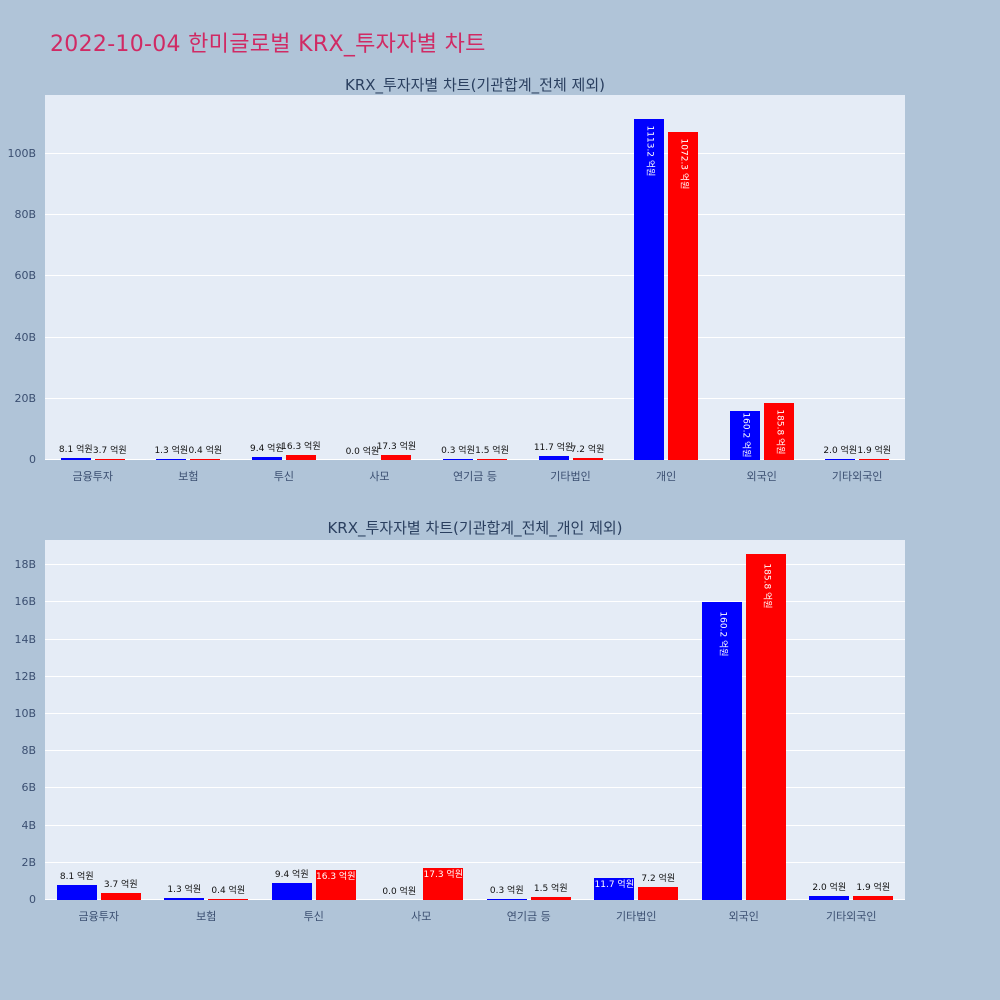  What do you see at coordinates (722, 634) in the screenshot?
I see `bar-label: 160.2 억원` at bounding box center [722, 634].